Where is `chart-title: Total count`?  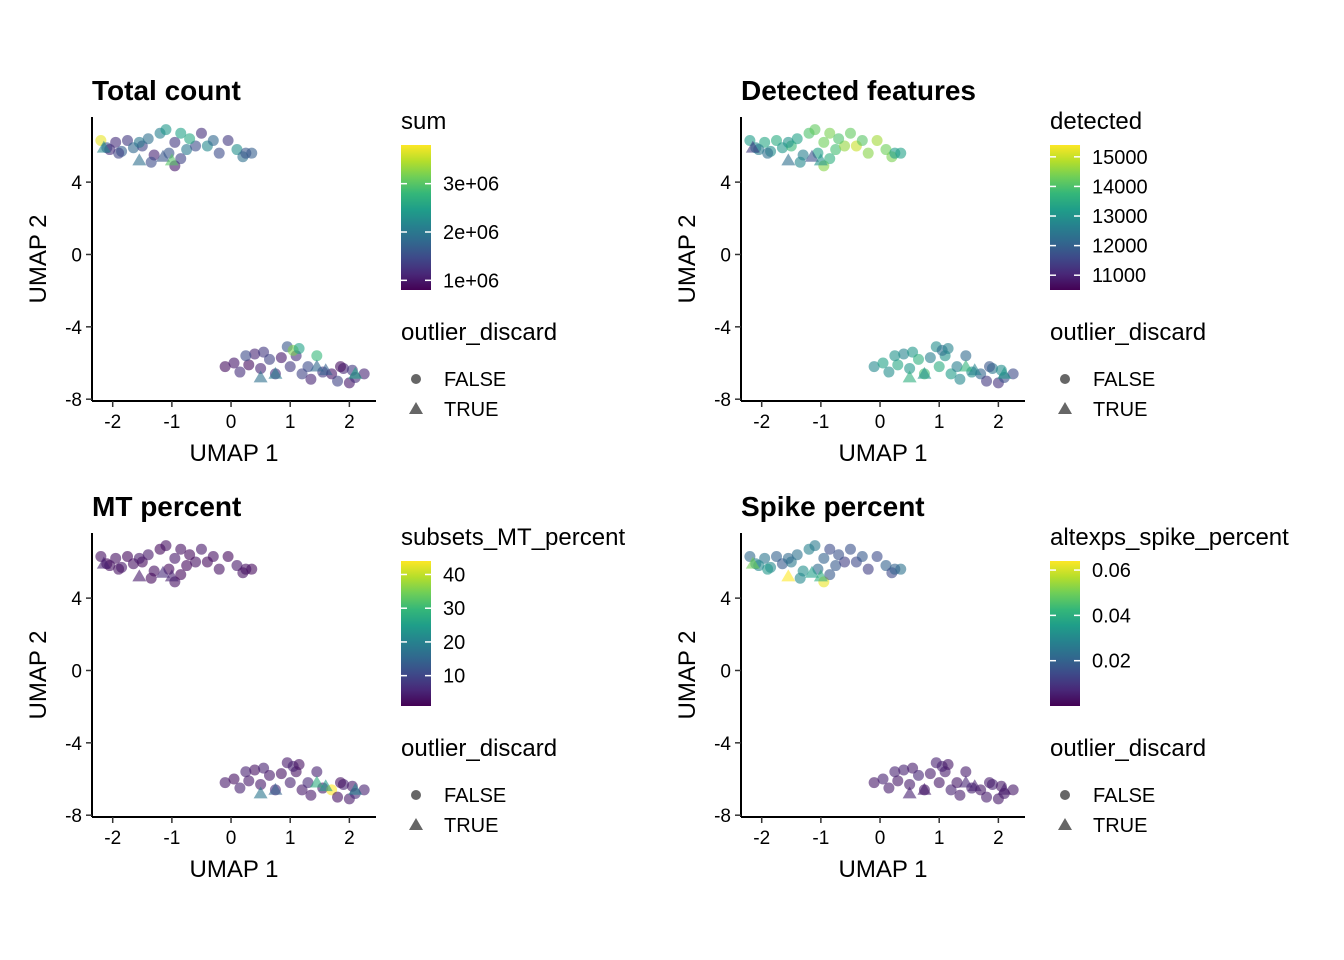
chart-title: Total count is located at coordinates (166, 90).